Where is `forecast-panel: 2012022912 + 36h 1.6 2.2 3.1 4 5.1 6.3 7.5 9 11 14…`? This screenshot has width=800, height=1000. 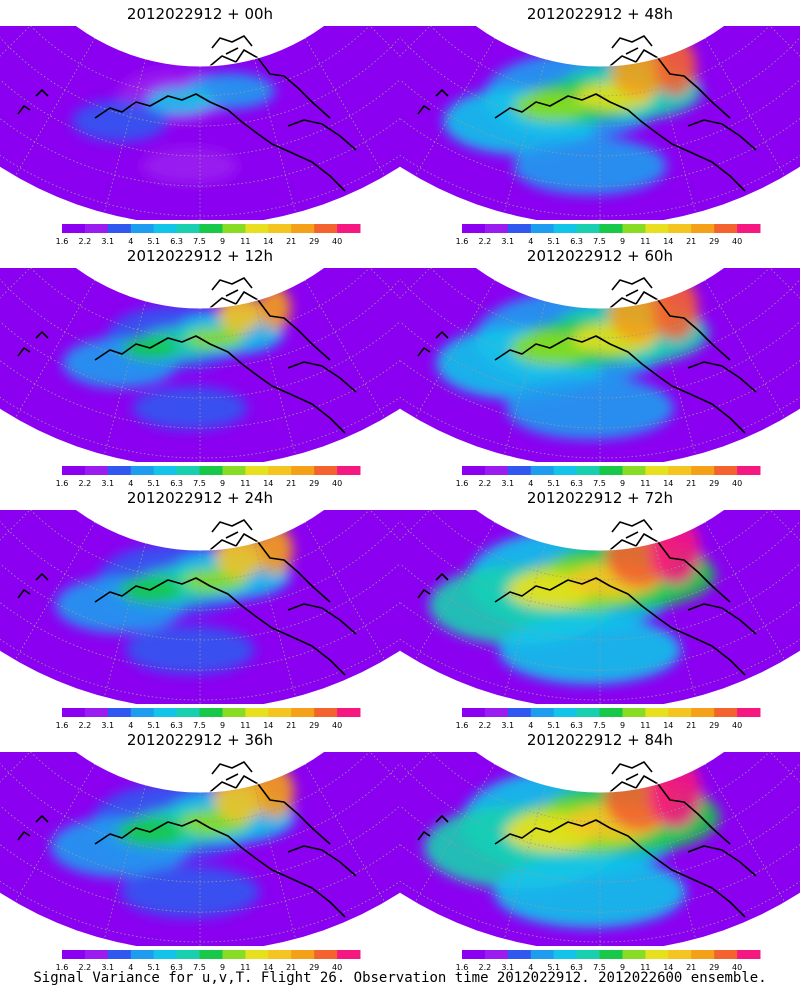
forecast-panel: 2012022912 + 36h 1.6 2.2 3.1 4 5.1 6.3 7.5 9 11 14… is located at coordinates (200, 852).